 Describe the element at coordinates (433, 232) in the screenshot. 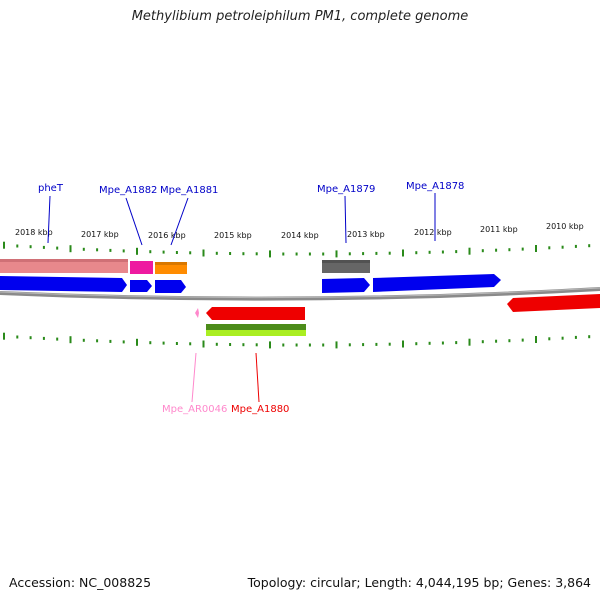

I see `tick-label-2012: 2012 kbp` at that location.